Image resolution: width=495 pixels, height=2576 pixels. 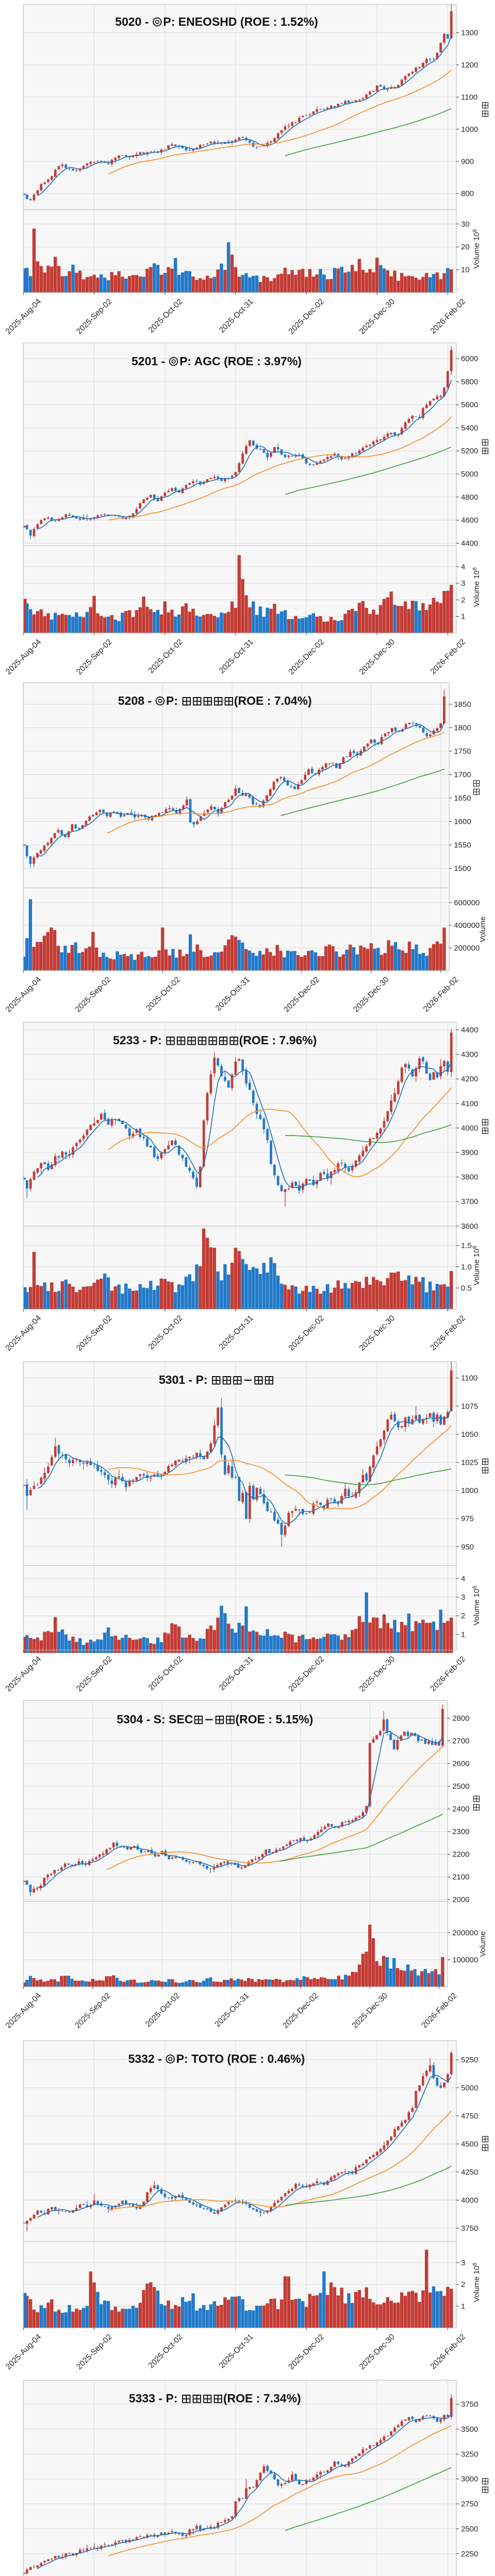 What do you see at coordinates (131, 21) in the screenshot?
I see `svg-text: 5020 -` at bounding box center [131, 21].